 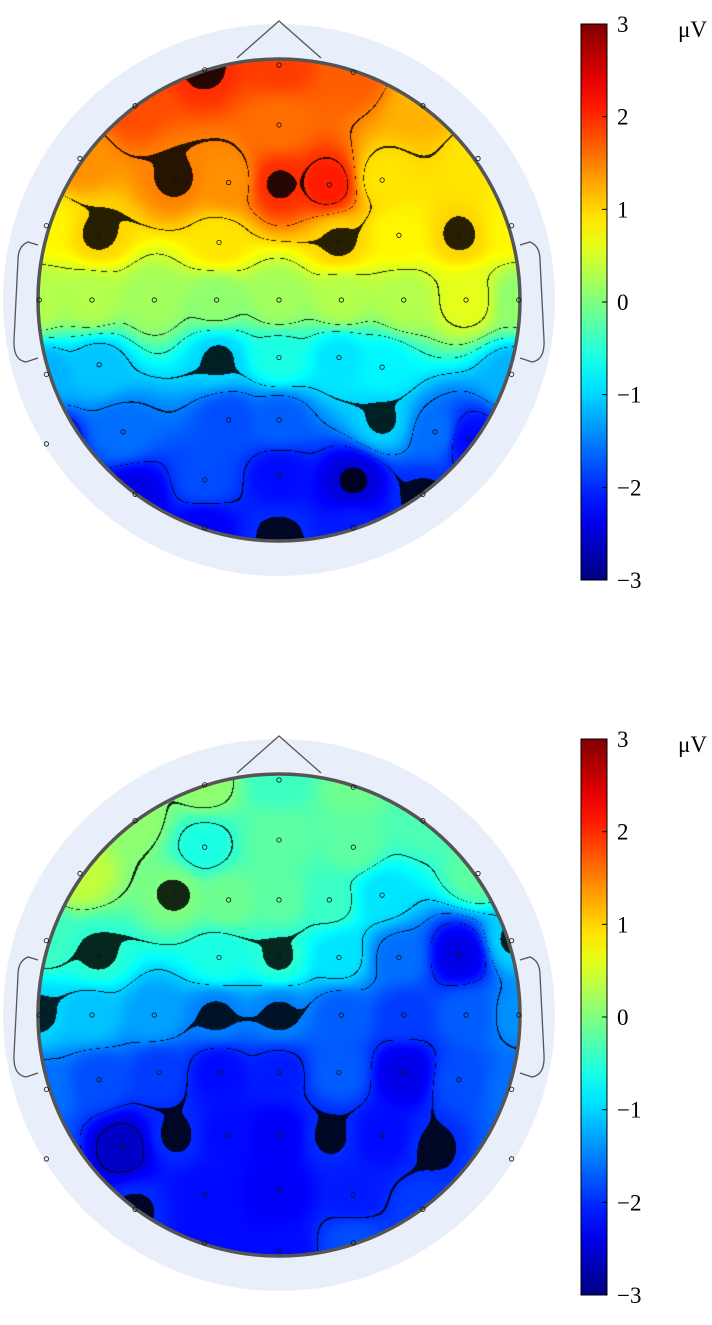 What do you see at coordinates (532, 302) in the screenshot?
I see `right-ear-outline` at bounding box center [532, 302].